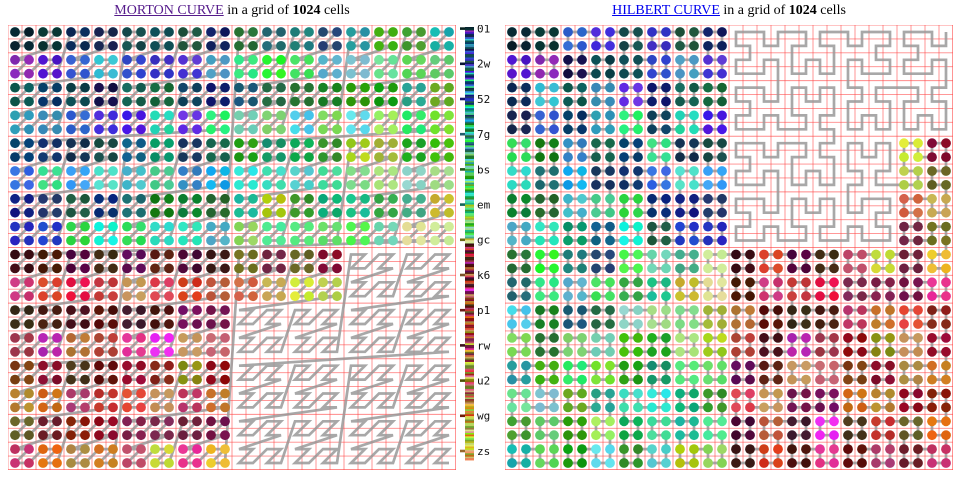  Describe the element at coordinates (306, 10) in the screenshot. I see `morton-cell-count: 1024` at that location.